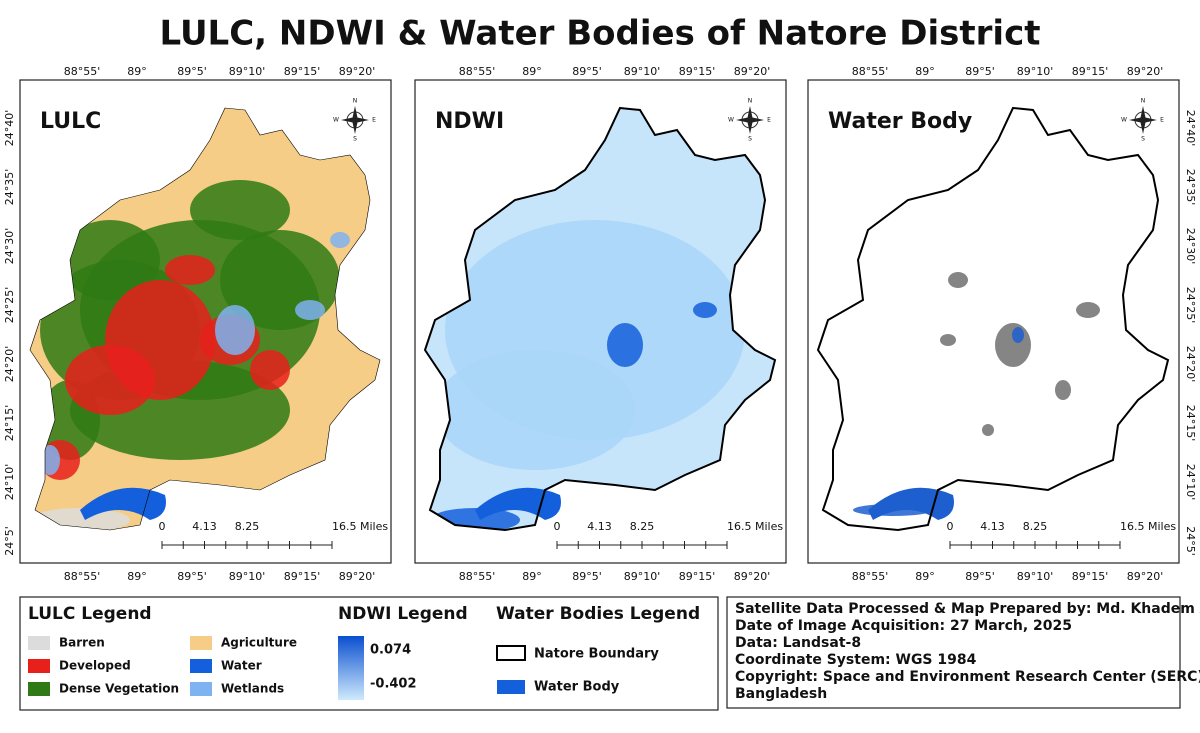  I want to click on scale-label: 4.13, so click(992, 526).